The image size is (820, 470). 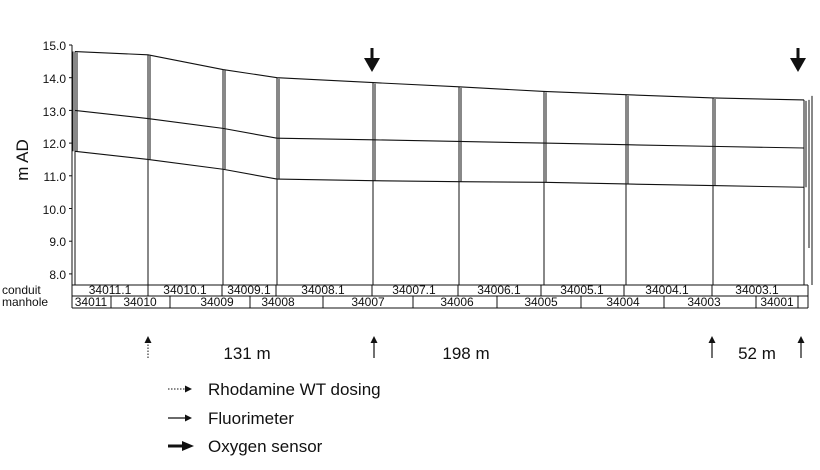 I want to click on y-tick-label: 10.0, so click(x=55, y=210).